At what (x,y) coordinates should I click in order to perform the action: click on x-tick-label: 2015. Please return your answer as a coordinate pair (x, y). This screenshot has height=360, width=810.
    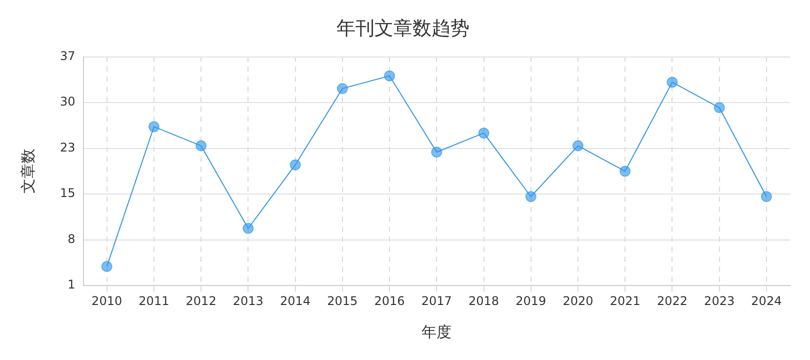
    Looking at the image, I should click on (342, 301).